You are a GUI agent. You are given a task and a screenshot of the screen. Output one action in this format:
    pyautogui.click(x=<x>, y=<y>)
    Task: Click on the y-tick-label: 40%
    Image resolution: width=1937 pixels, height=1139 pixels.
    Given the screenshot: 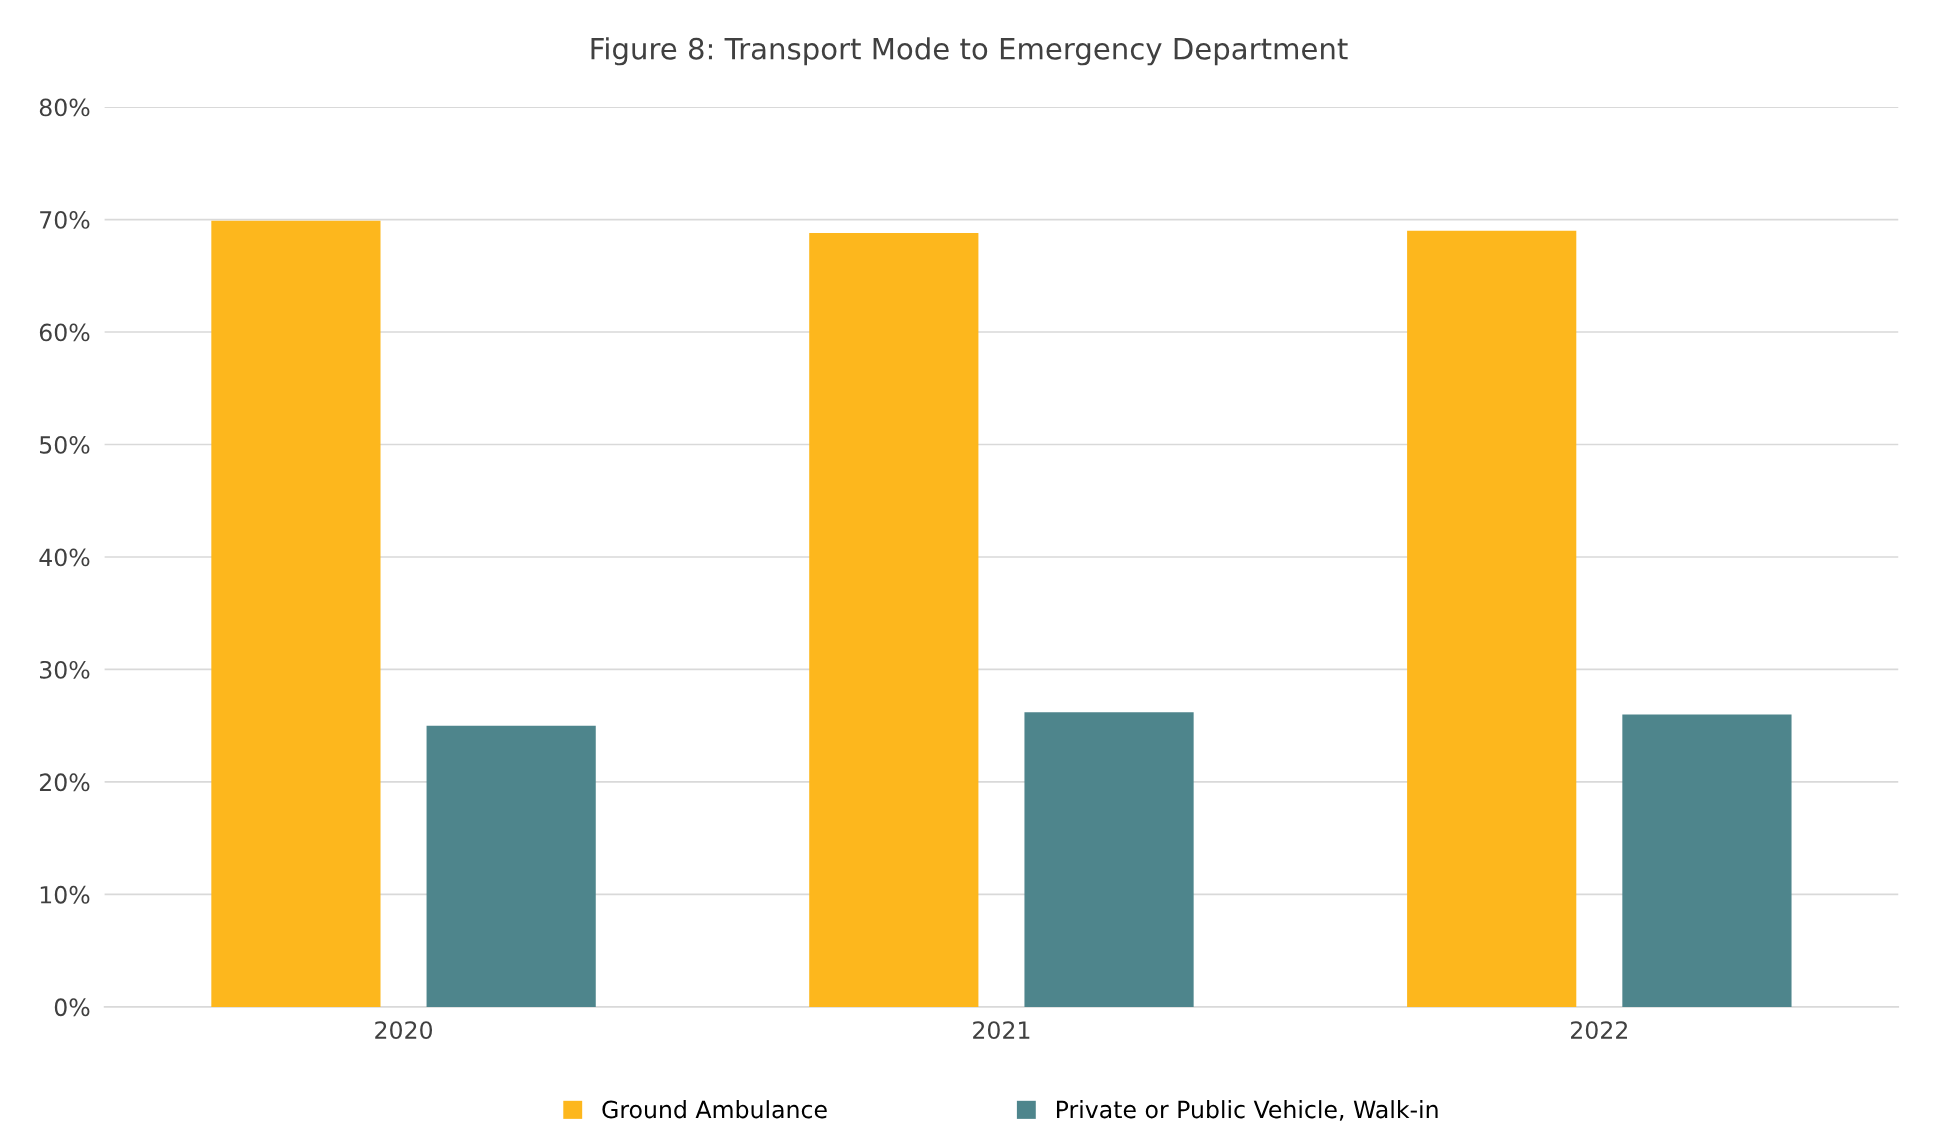 What is the action you would take?
    pyautogui.click(x=64, y=557)
    